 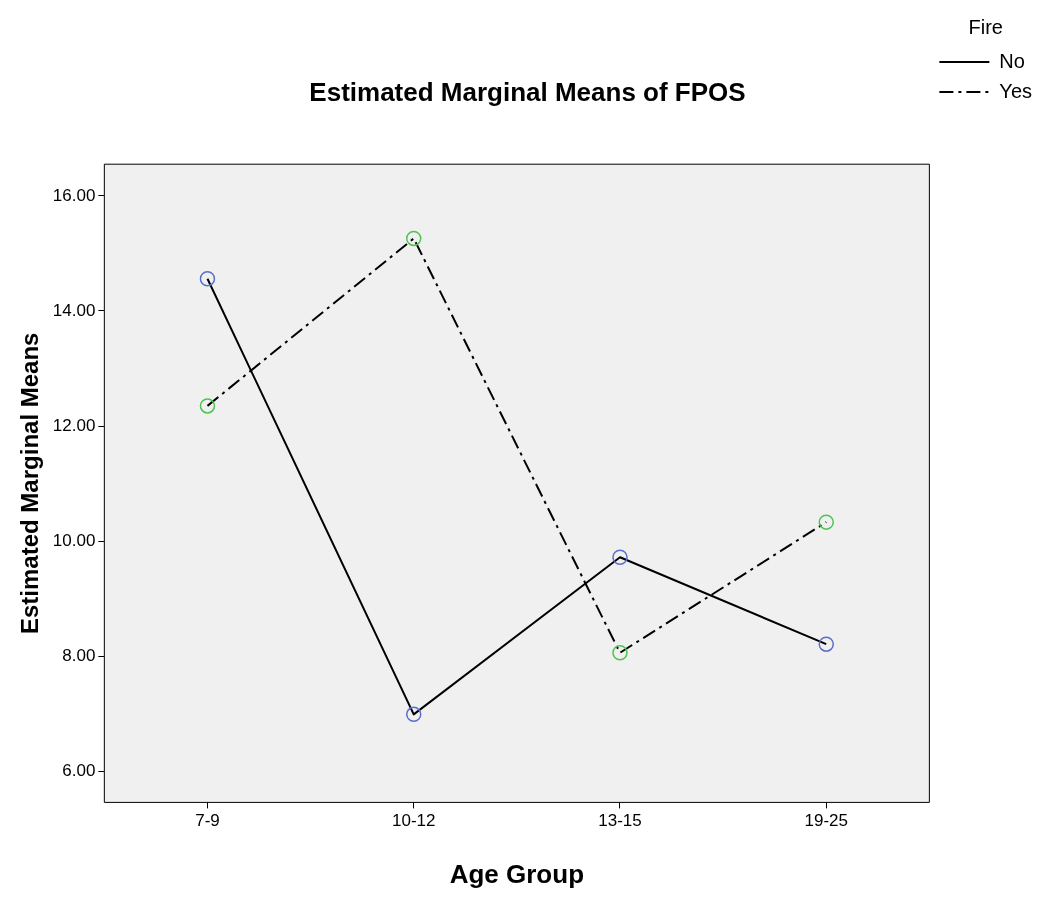 I want to click on y-tick-label: 12.00, so click(x=74, y=425).